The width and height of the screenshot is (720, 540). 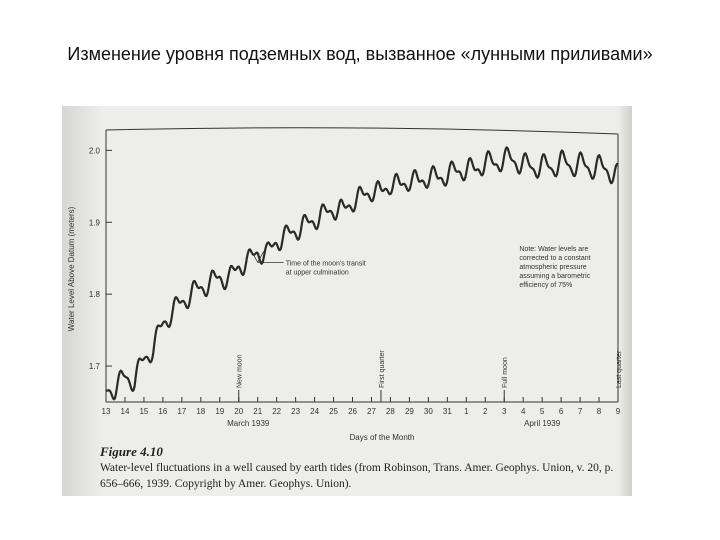 What do you see at coordinates (95, 222) in the screenshot?
I see `y-tick-label: 1.9` at bounding box center [95, 222].